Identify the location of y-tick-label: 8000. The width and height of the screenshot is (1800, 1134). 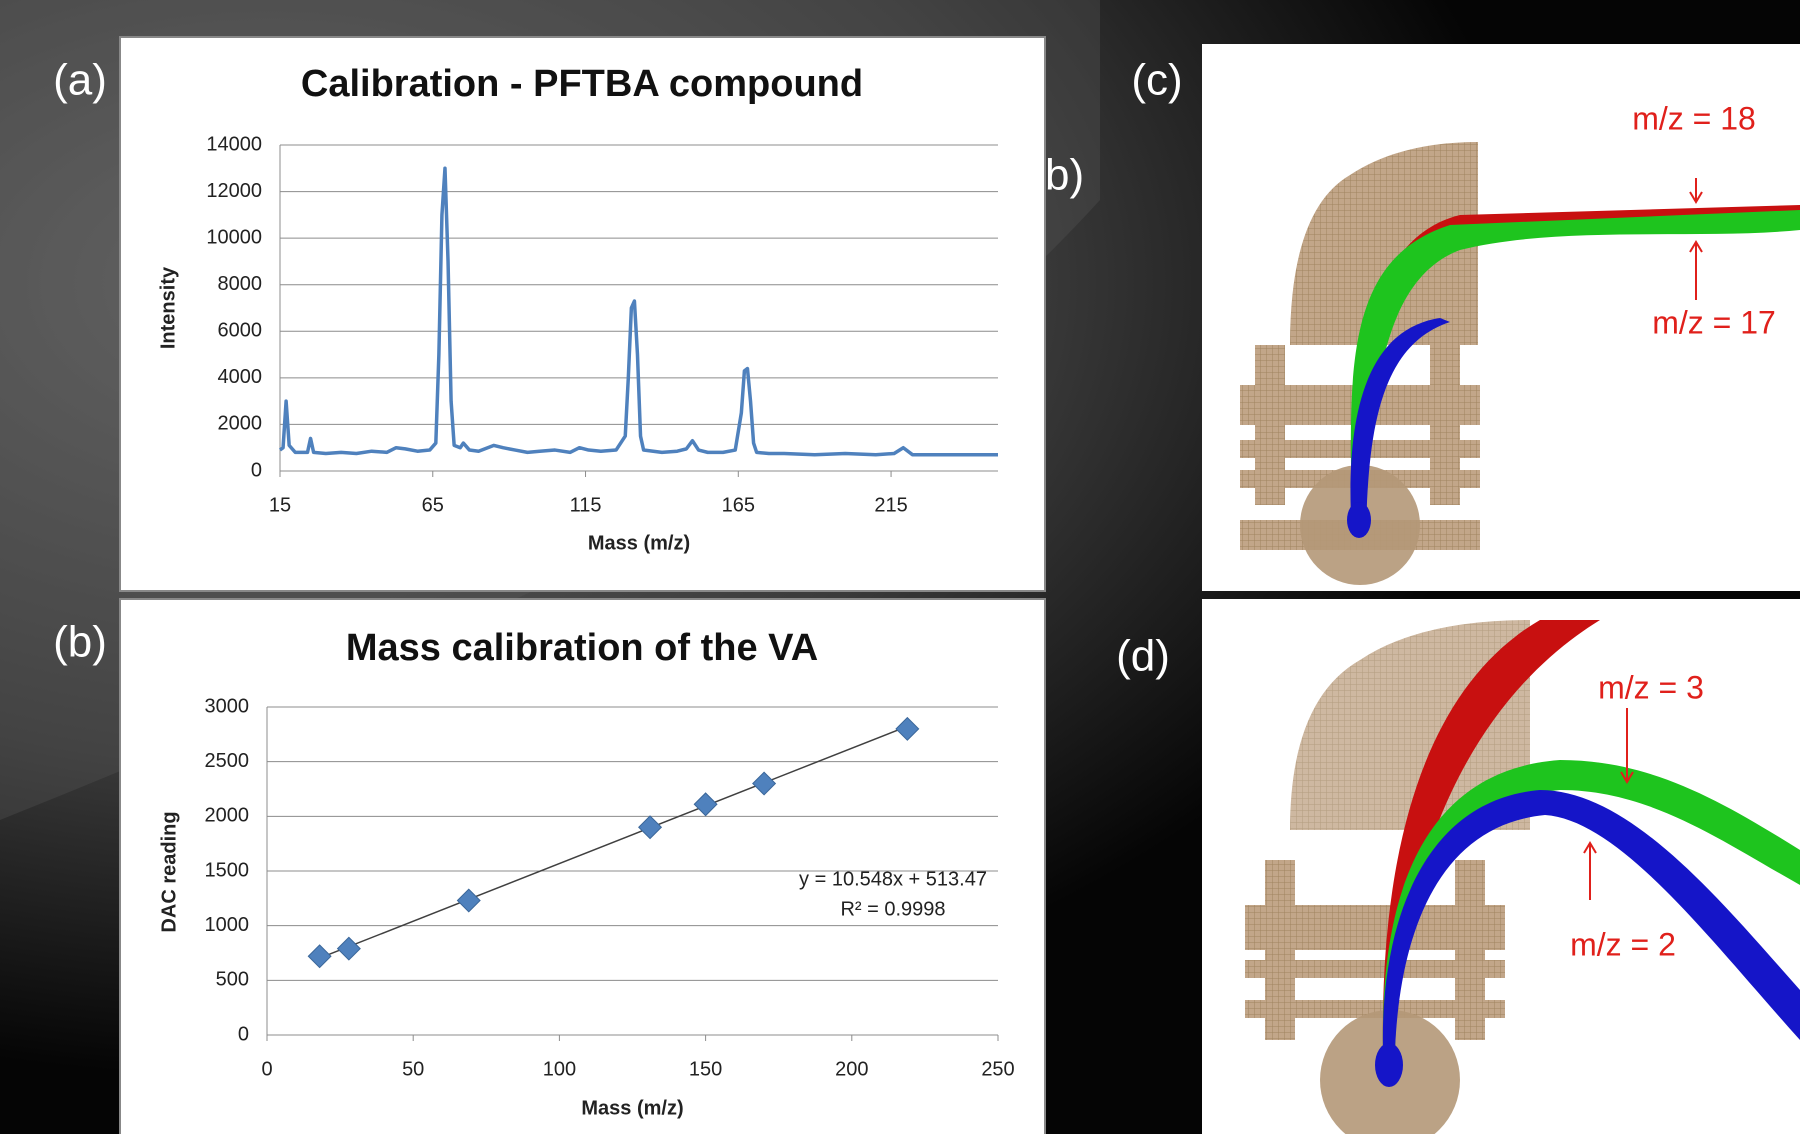
(240, 284).